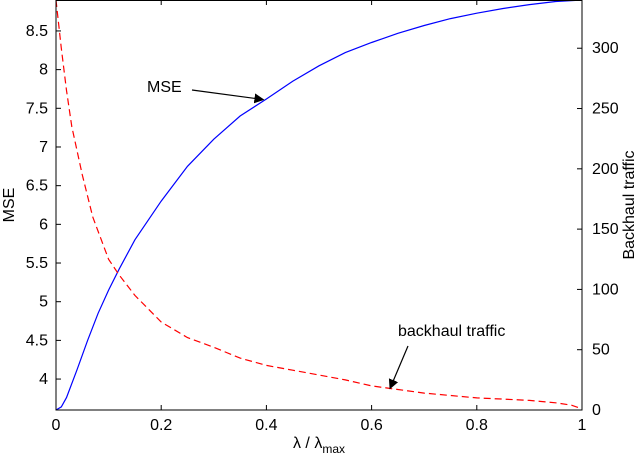 The height and width of the screenshot is (459, 640). I want to click on y-left-tick-label: 8.5, so click(37, 31).